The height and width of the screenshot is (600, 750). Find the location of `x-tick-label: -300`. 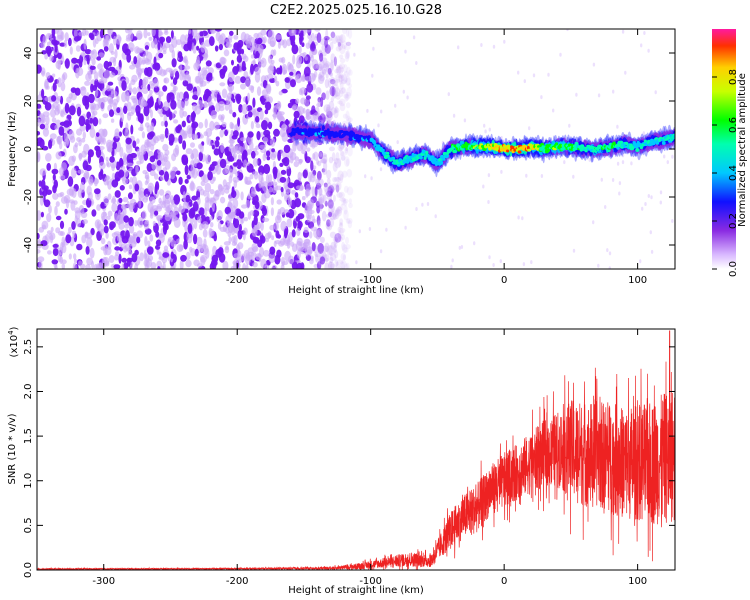

x-tick-label: -300 is located at coordinates (103, 280).